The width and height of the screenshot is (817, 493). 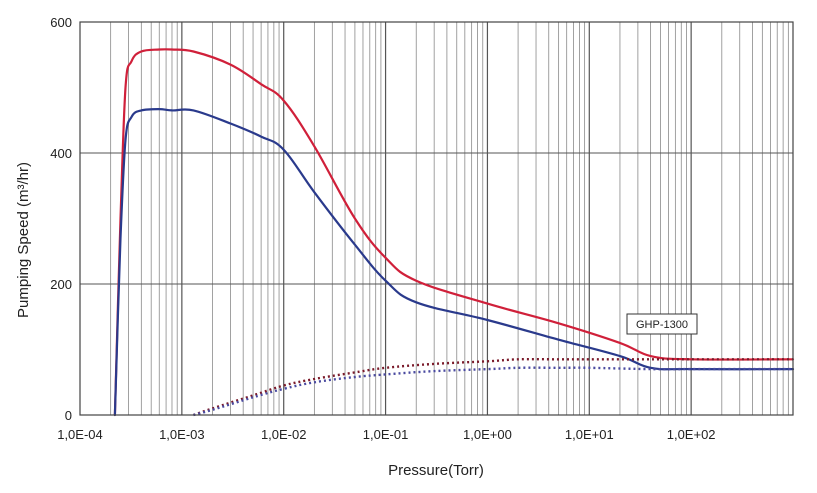 What do you see at coordinates (80, 434) in the screenshot?
I see `x-tick-label: 1,0E-04` at bounding box center [80, 434].